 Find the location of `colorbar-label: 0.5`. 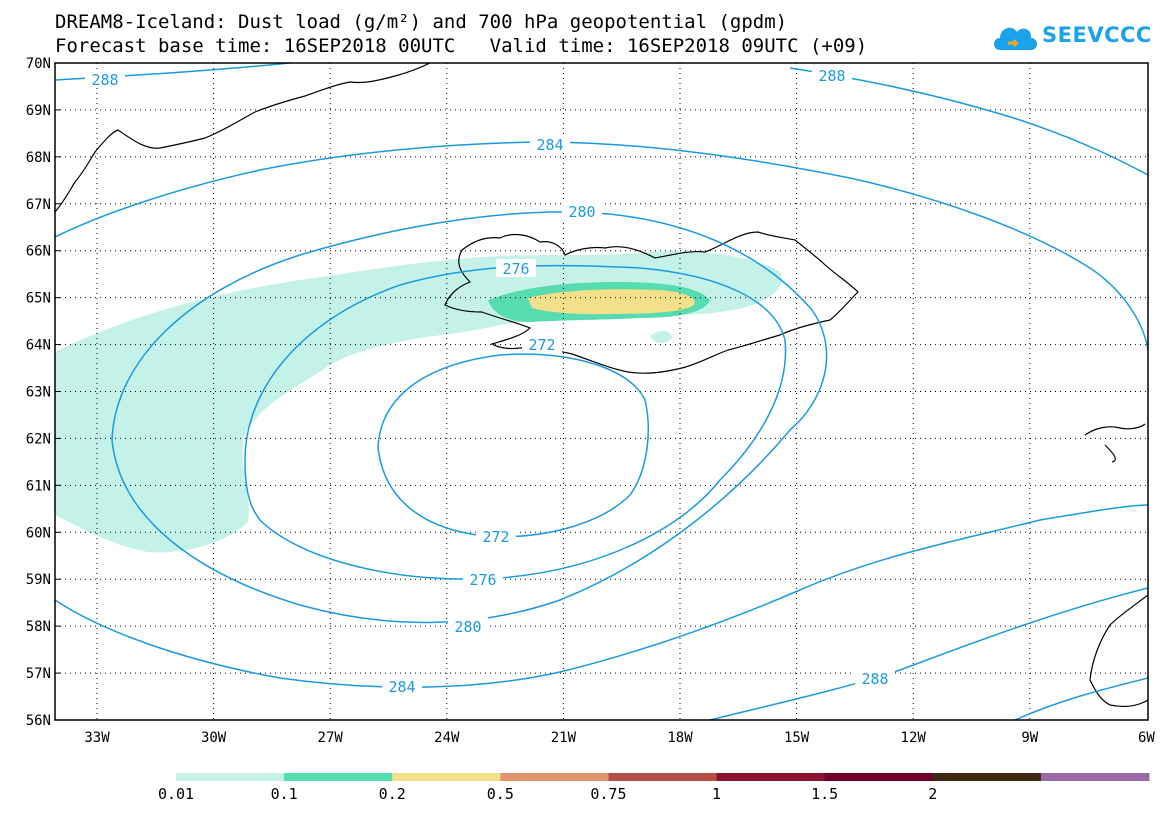

colorbar-label: 0.5 is located at coordinates (500, 794).